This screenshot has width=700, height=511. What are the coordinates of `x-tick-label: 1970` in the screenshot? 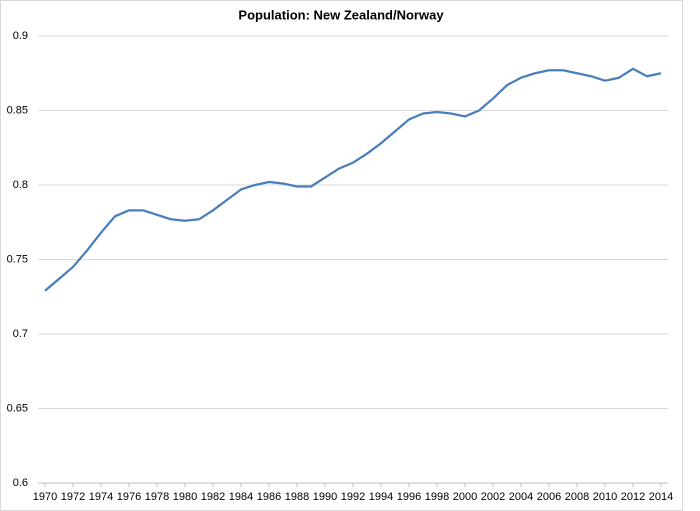 It's located at (45, 497).